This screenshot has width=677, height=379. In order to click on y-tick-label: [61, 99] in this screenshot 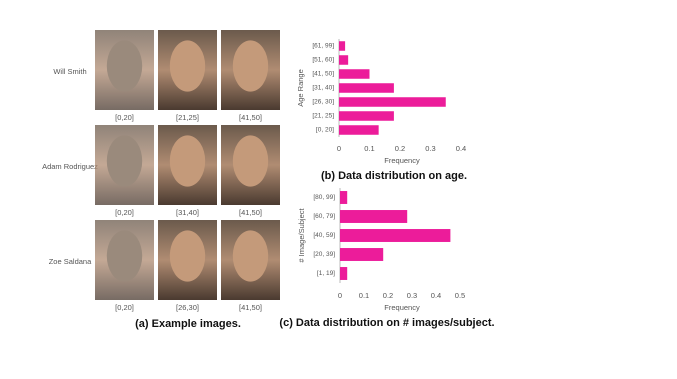, I will do `click(323, 46)`.